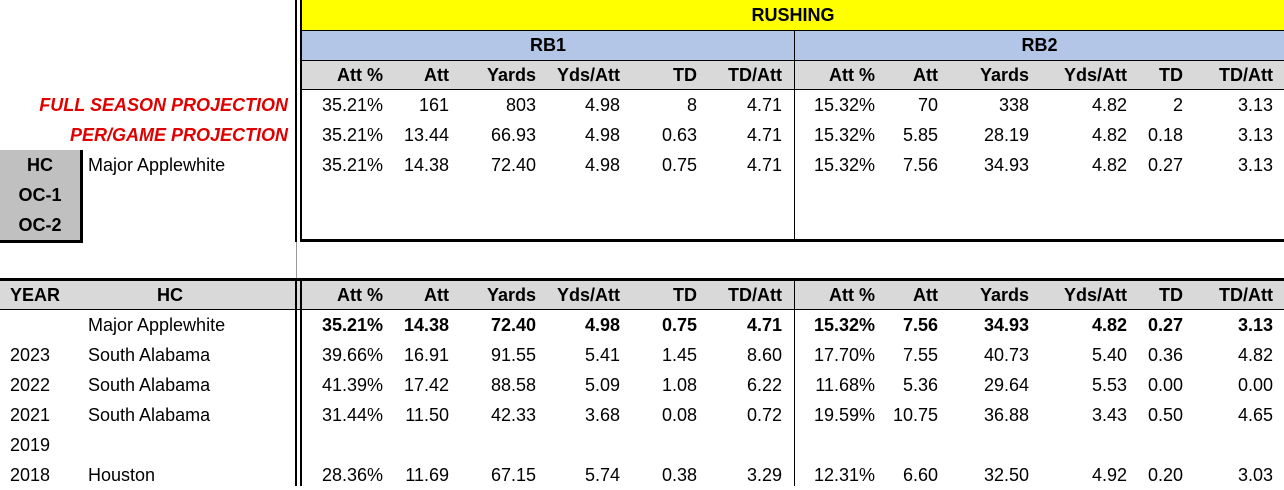 The width and height of the screenshot is (1284, 490). Describe the element at coordinates (360, 295) in the screenshot. I see `rb1-col-header-att-pct: Att %` at that location.